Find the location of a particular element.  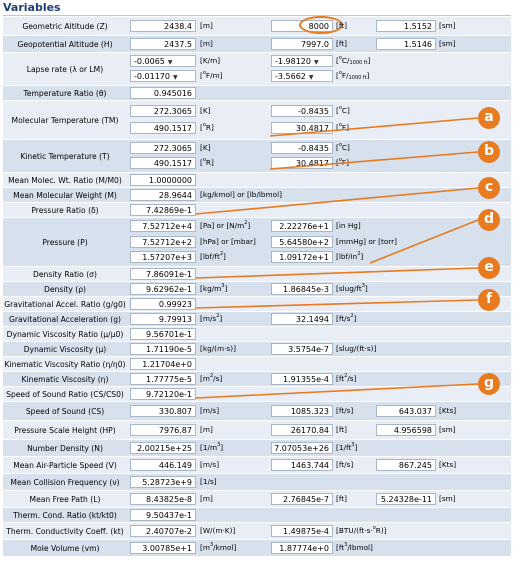

unit-label: [Pa] or [N/m2] is located at coordinates (225, 225).